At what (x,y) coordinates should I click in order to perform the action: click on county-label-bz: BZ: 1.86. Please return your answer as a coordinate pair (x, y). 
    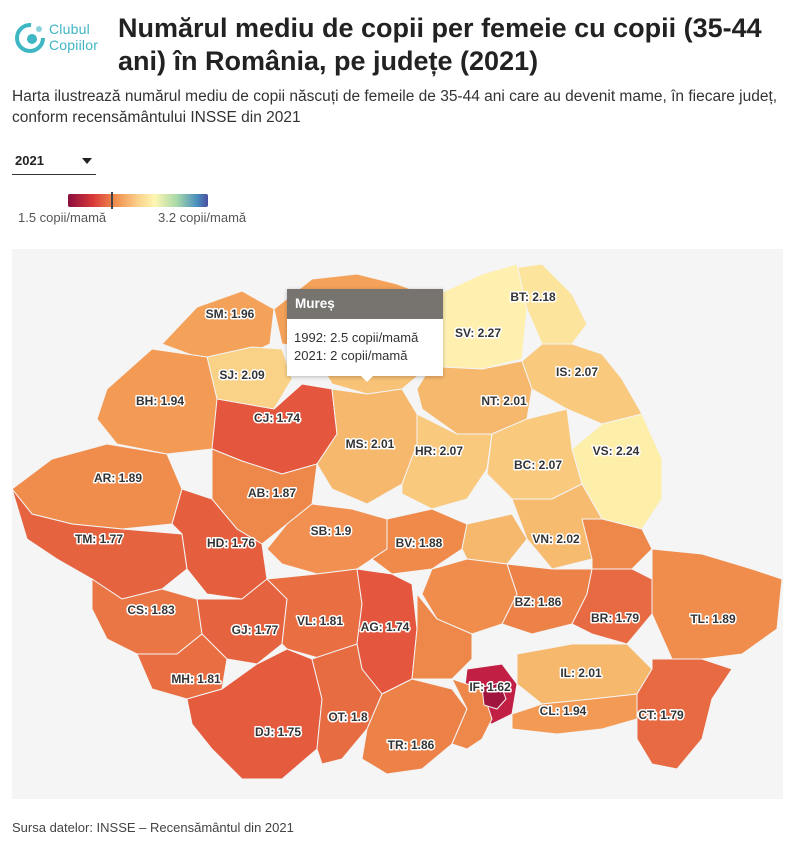
    Looking at the image, I should click on (538, 602).